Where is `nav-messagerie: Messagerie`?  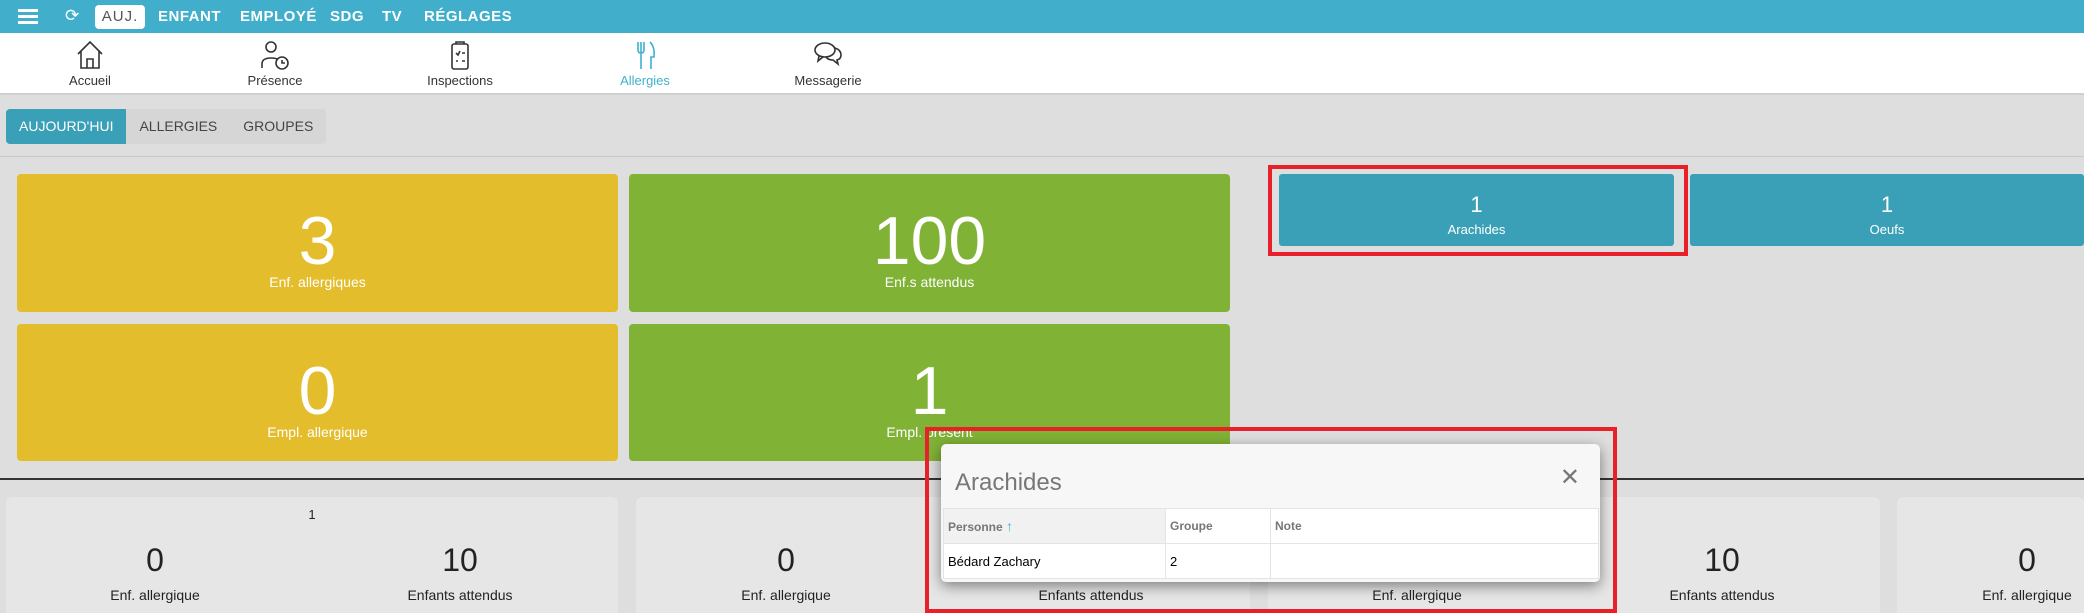 nav-messagerie: Messagerie is located at coordinates (828, 63).